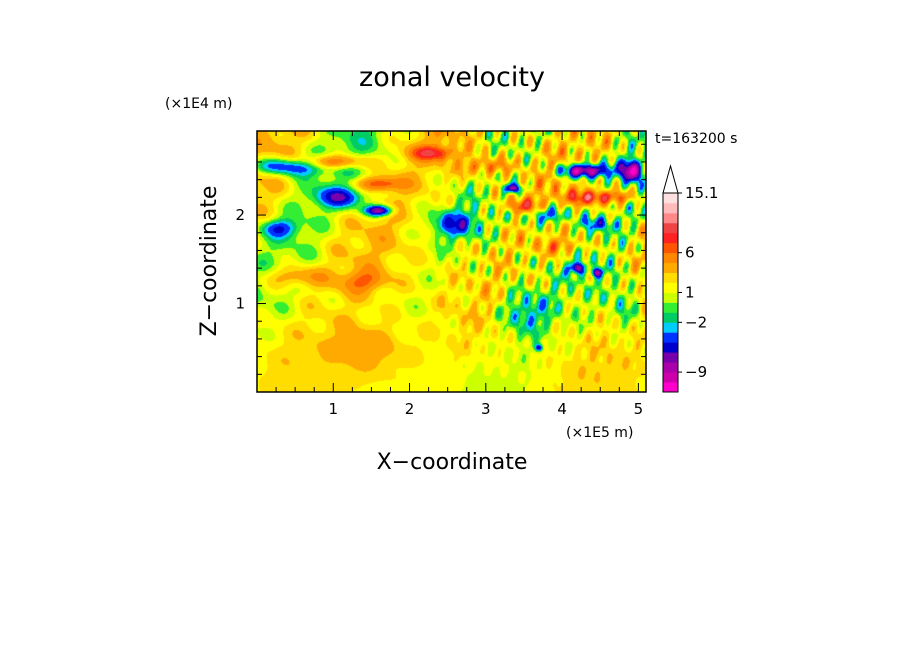  Describe the element at coordinates (696, 139) in the screenshot. I see `time-label: t=163200 s` at that location.